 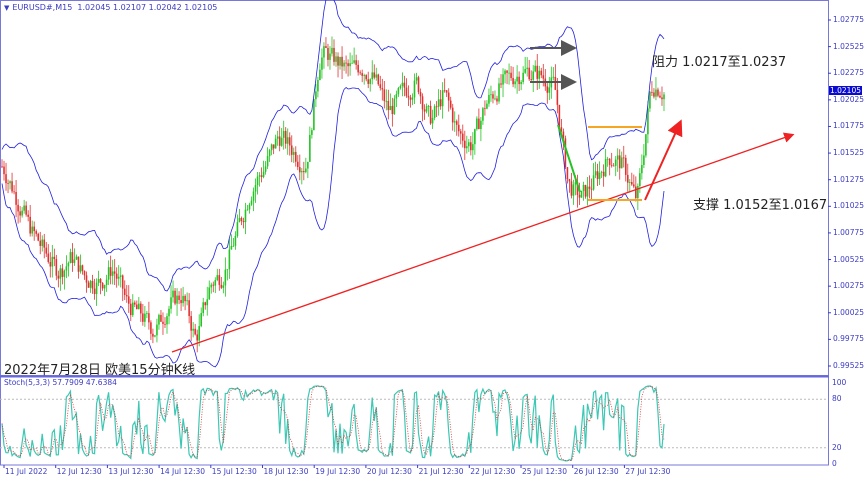 What do you see at coordinates (849, 259) in the screenshot?
I see `price-axis-label: 1.00525` at bounding box center [849, 259].